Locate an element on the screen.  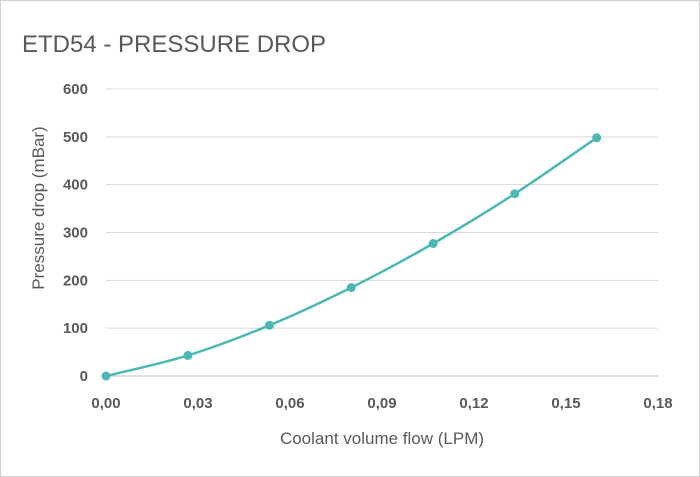
x-tick-label: 0,09 is located at coordinates (381, 403).